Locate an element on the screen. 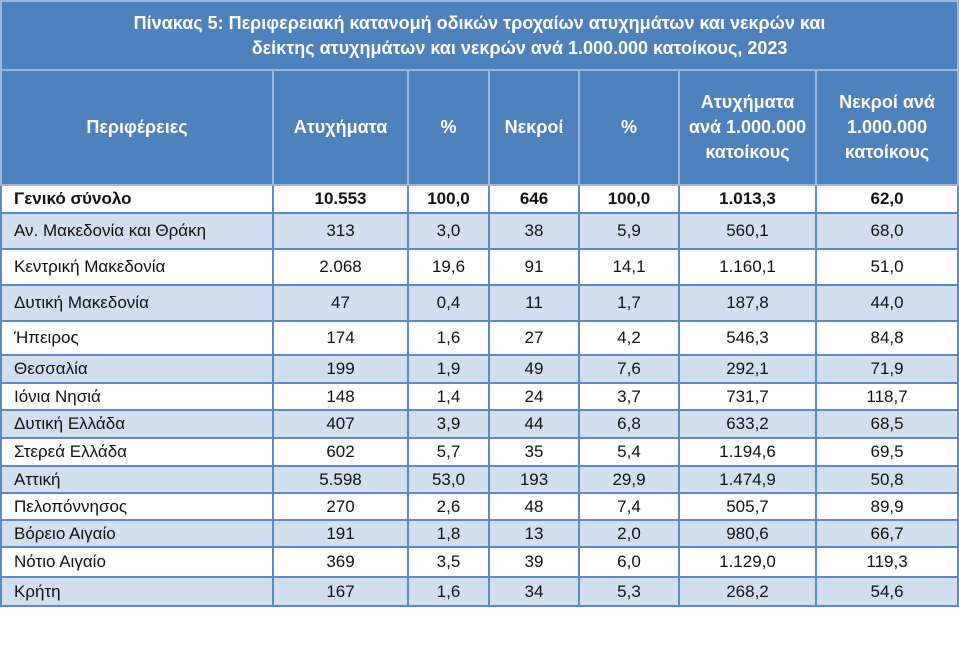 This screenshot has width=959, height=661. cell: 5.598 is located at coordinates (340, 479).